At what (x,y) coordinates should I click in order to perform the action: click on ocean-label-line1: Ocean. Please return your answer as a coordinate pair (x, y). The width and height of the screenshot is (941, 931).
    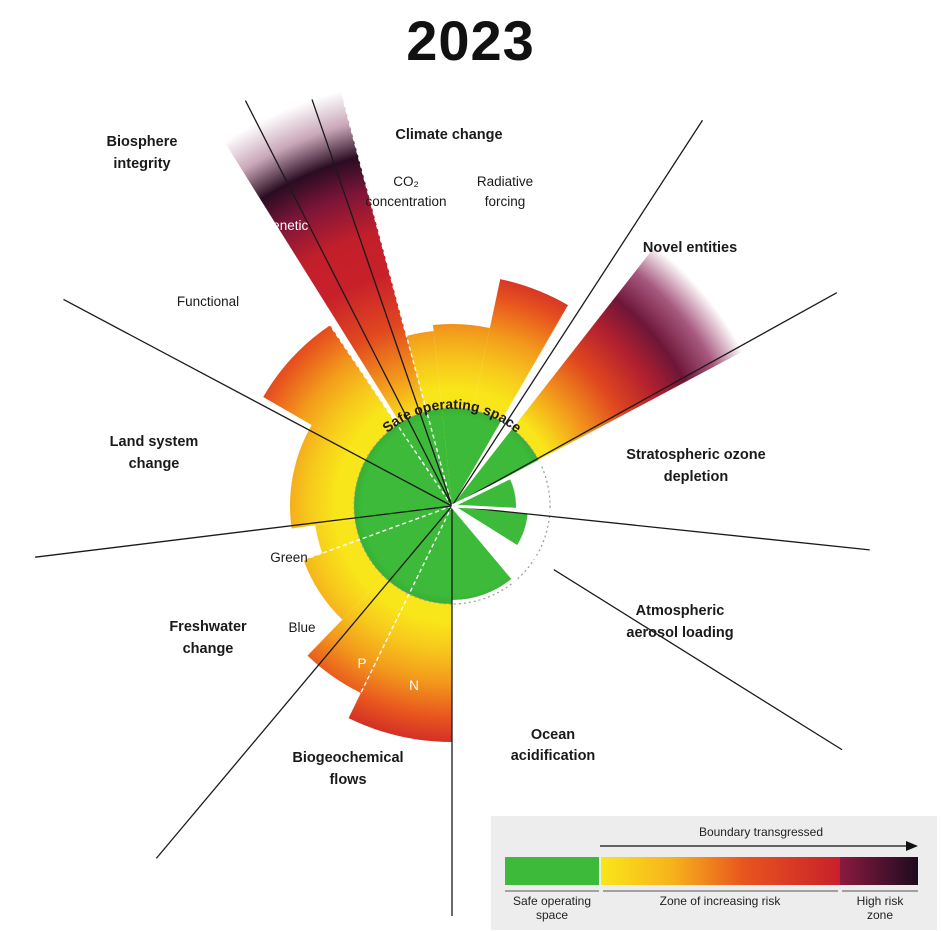
    Looking at the image, I should click on (553, 735).